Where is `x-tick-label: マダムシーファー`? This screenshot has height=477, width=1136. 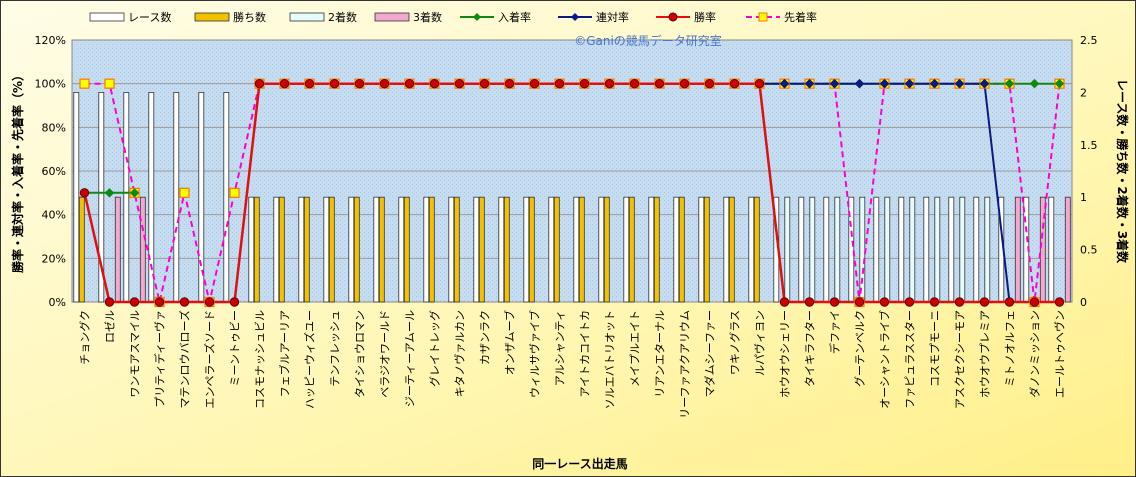 x-tick-label: マダムシーファー is located at coordinates (710, 353).